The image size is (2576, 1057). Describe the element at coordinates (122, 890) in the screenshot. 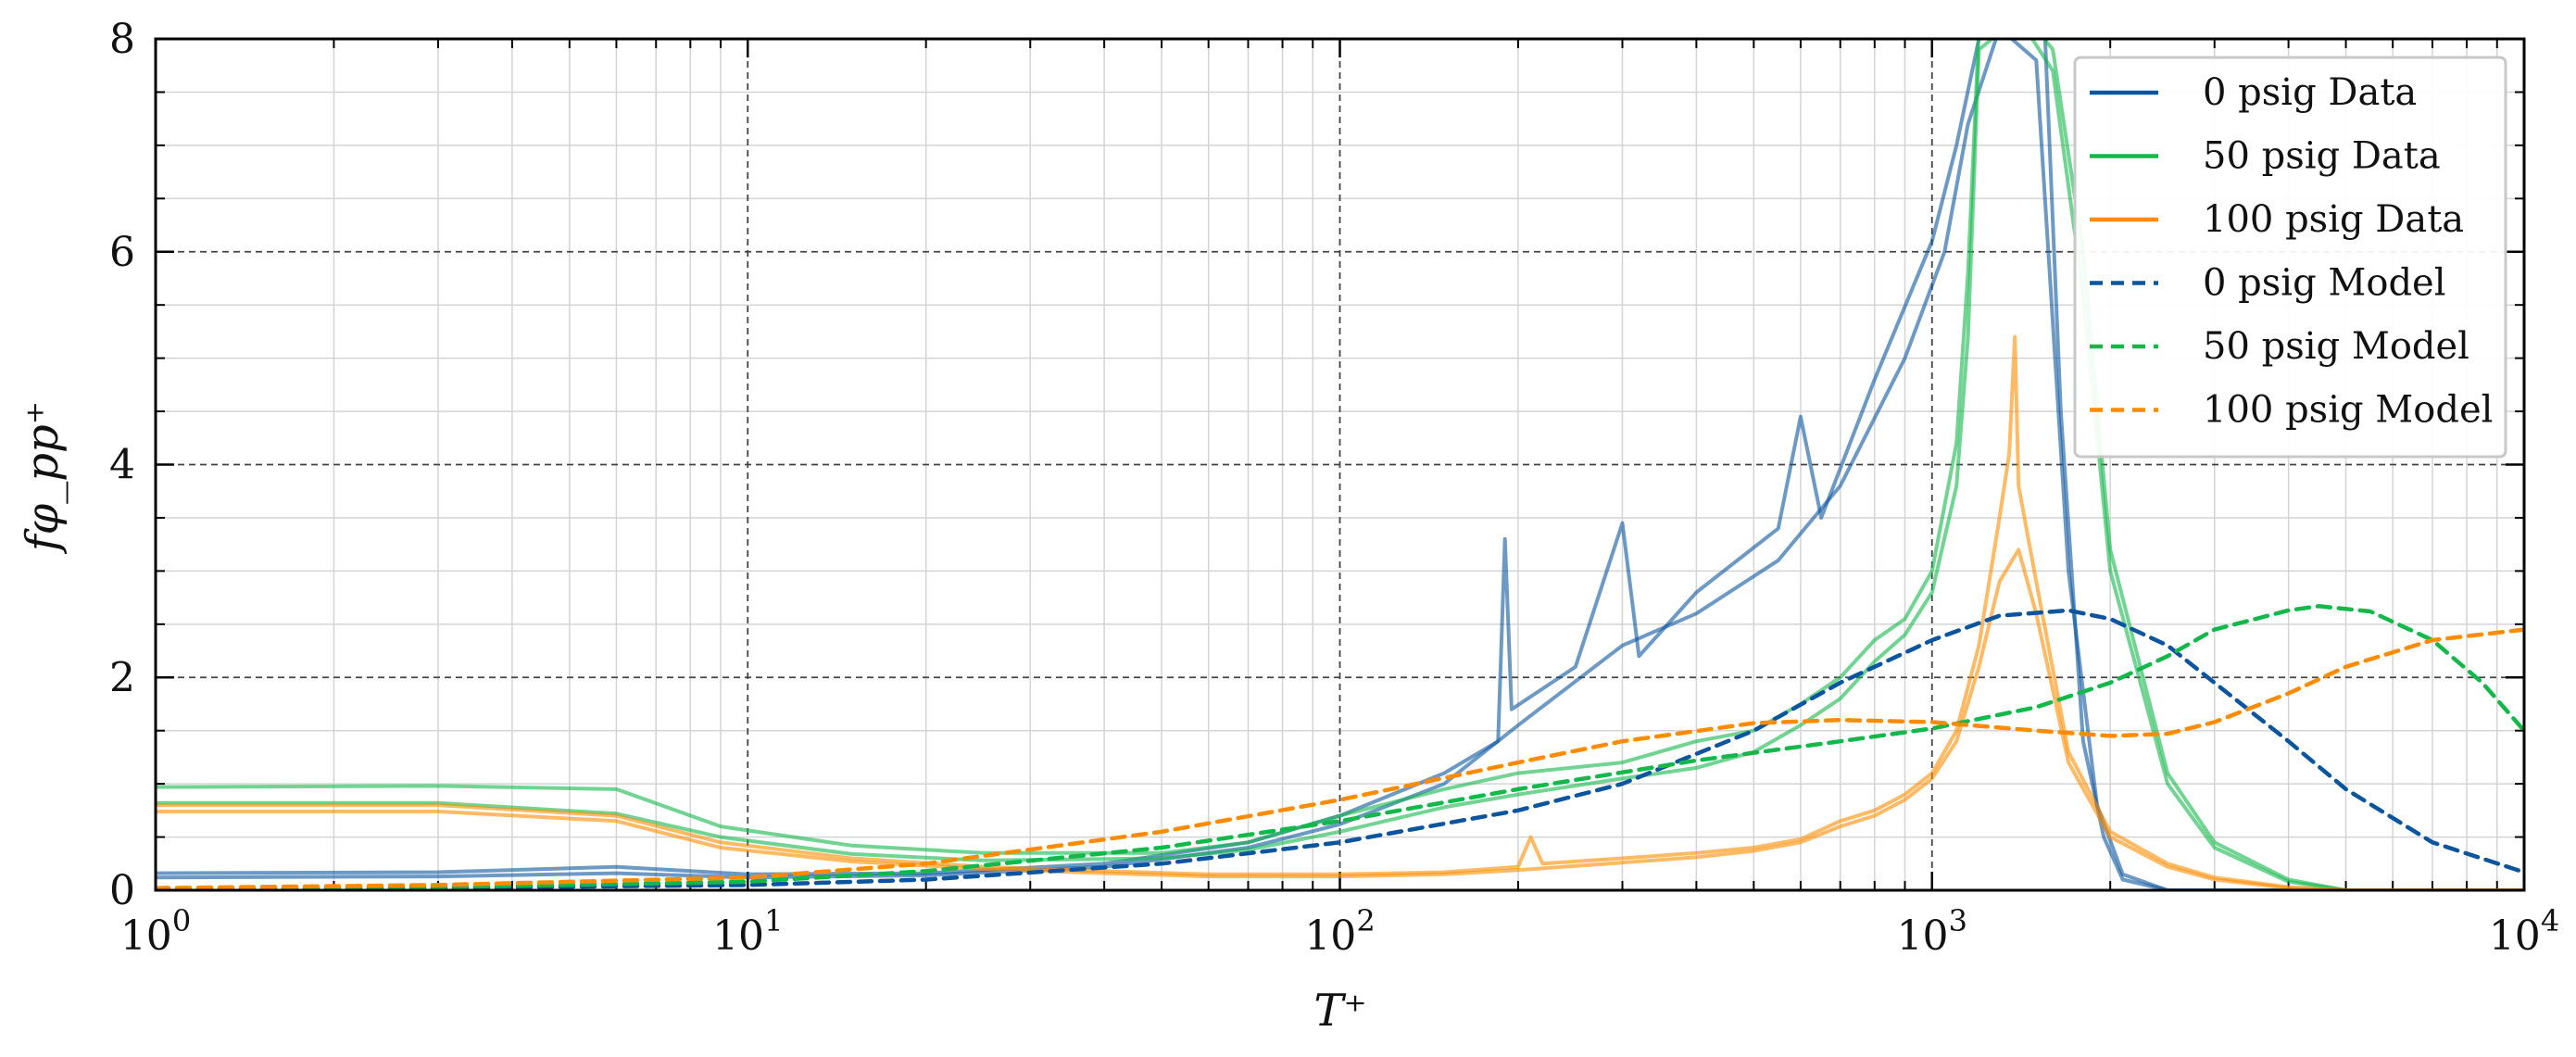

I see `y-tick-label: 0` at that location.